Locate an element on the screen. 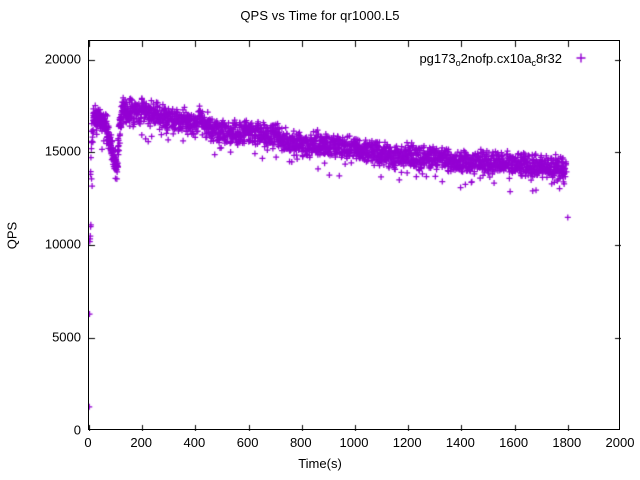 The height and width of the screenshot is (480, 640). x-axis-tick-label: 800 is located at coordinates (300, 442).